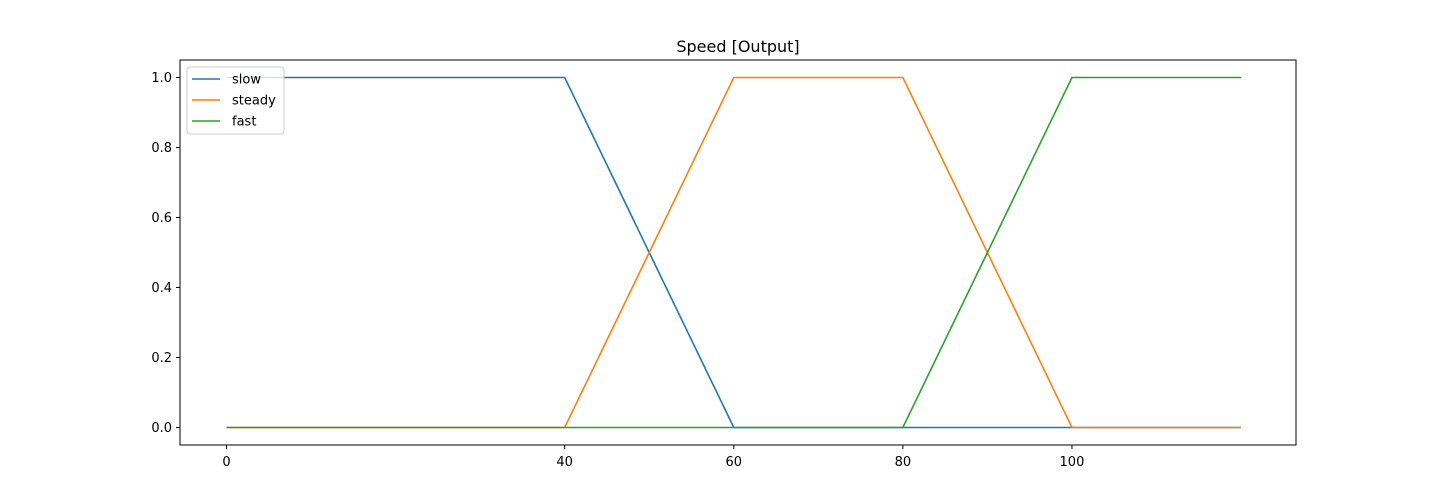  What do you see at coordinates (254, 101) in the screenshot?
I see `legend-label-steady: steady` at bounding box center [254, 101].